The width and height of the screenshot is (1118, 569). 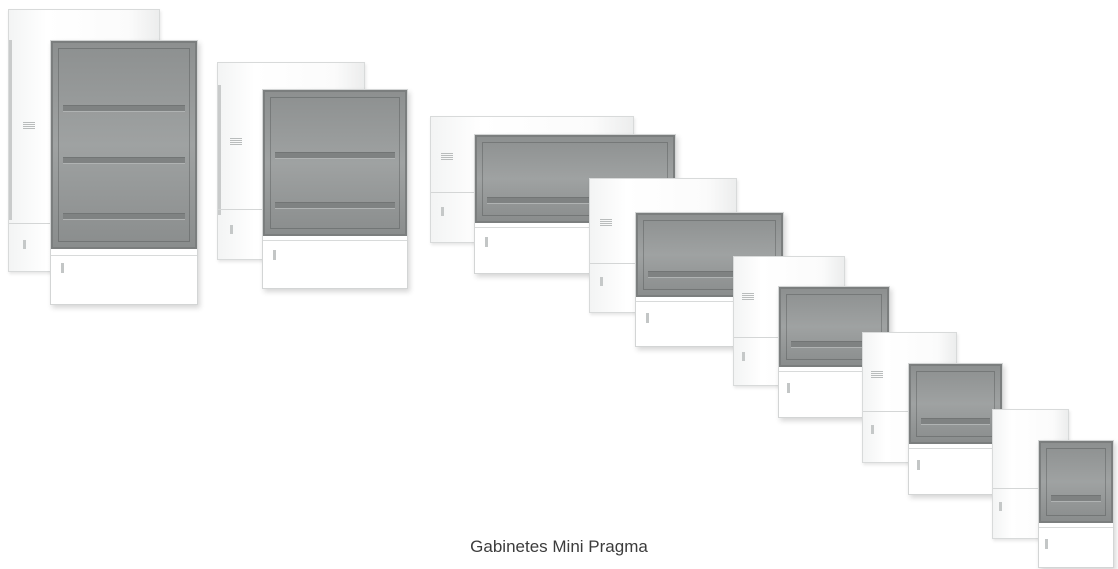 I want to click on image-caption: Gabinetes Mini Pragma, so click(x=559, y=546).